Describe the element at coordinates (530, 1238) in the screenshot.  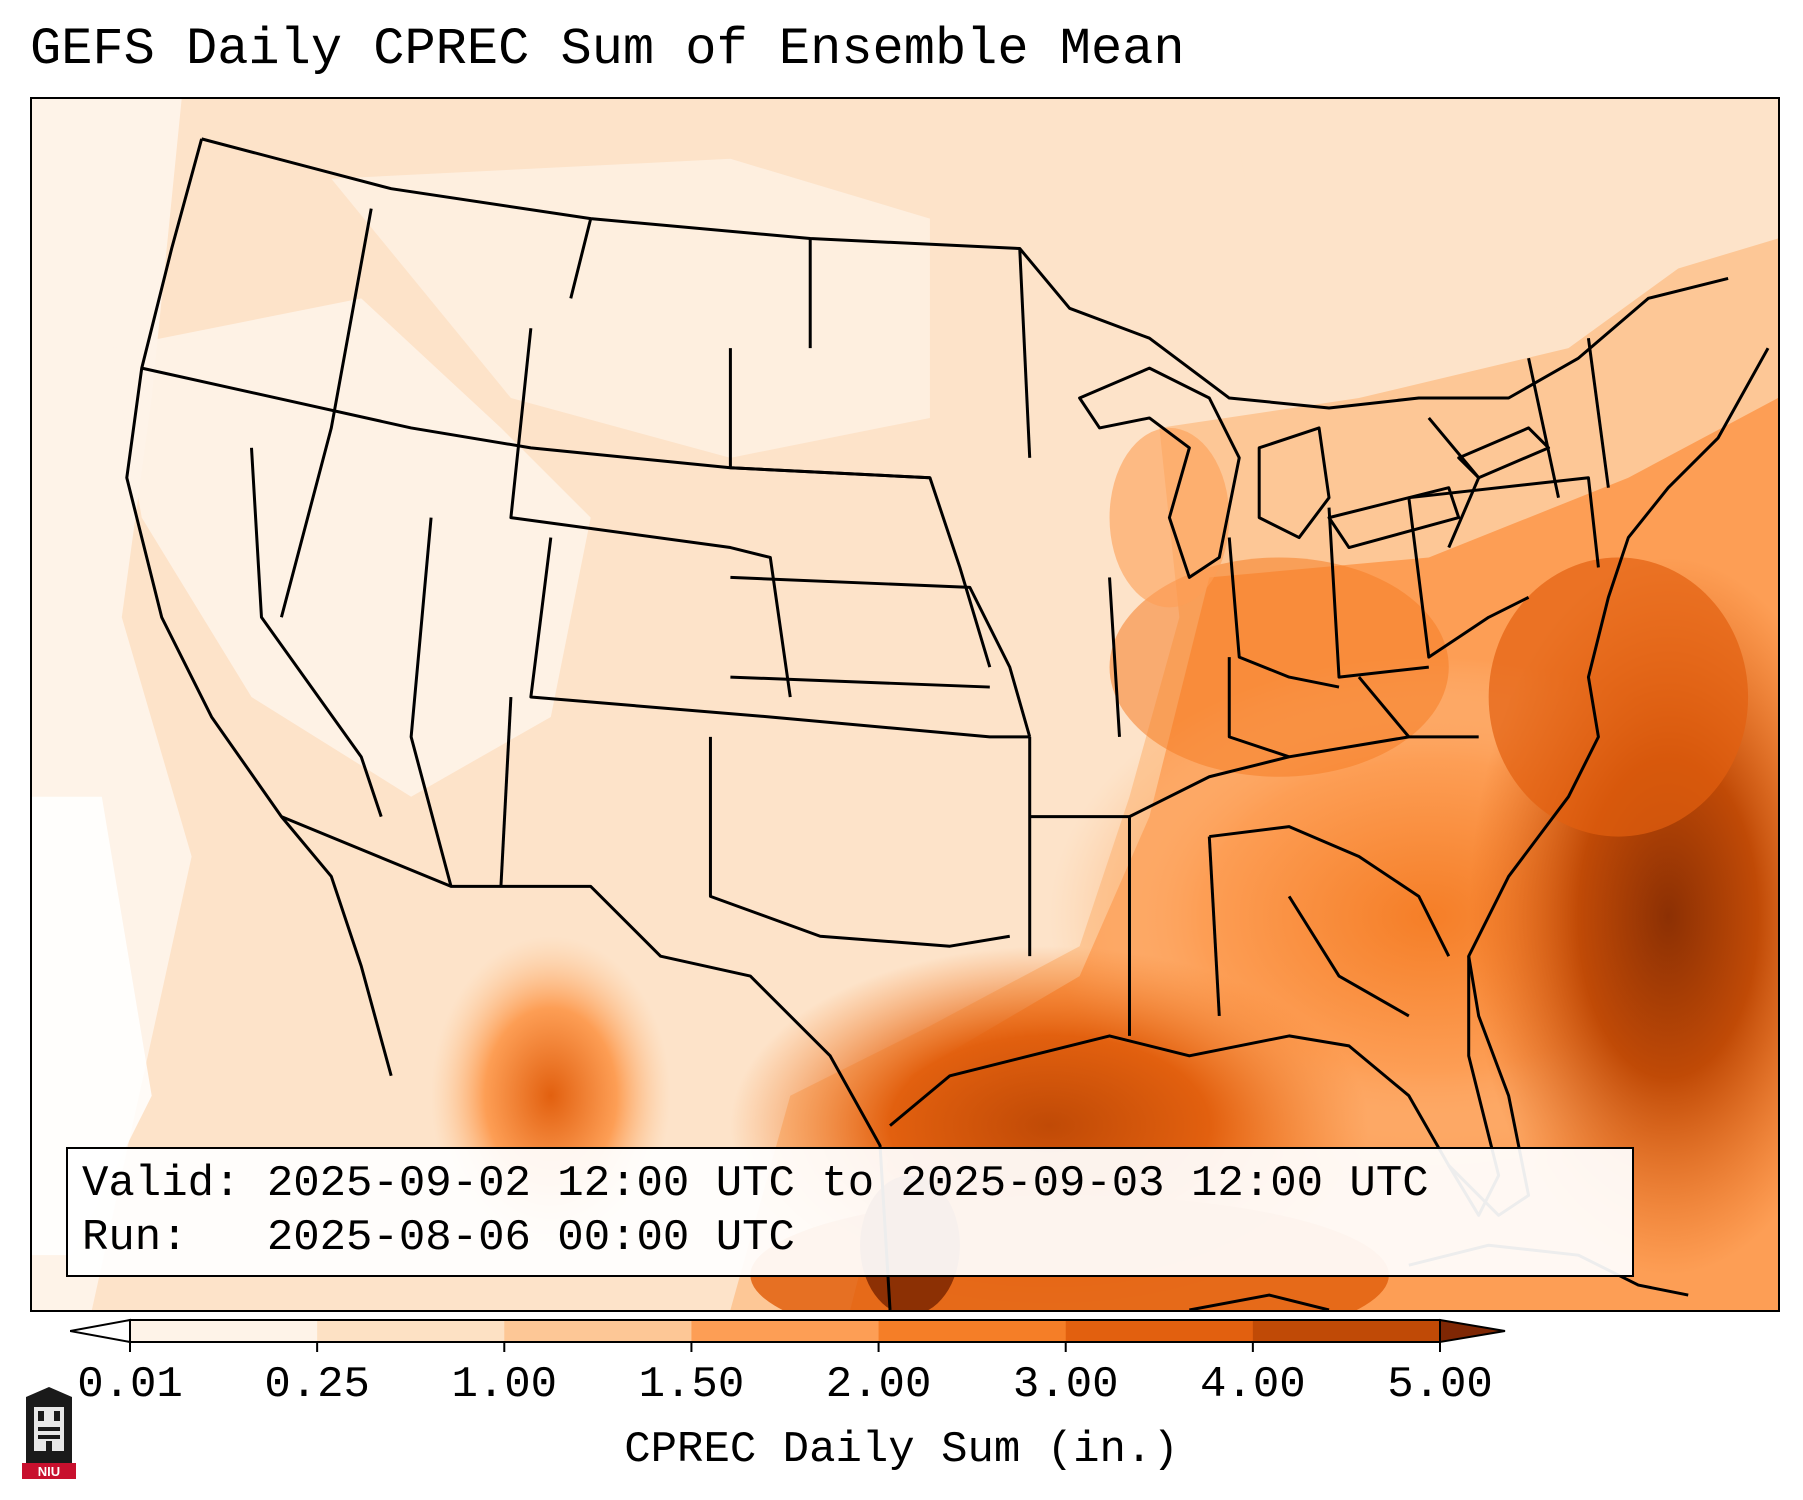
I see `run-value: 2025-08-06 00:00 UTC` at that location.